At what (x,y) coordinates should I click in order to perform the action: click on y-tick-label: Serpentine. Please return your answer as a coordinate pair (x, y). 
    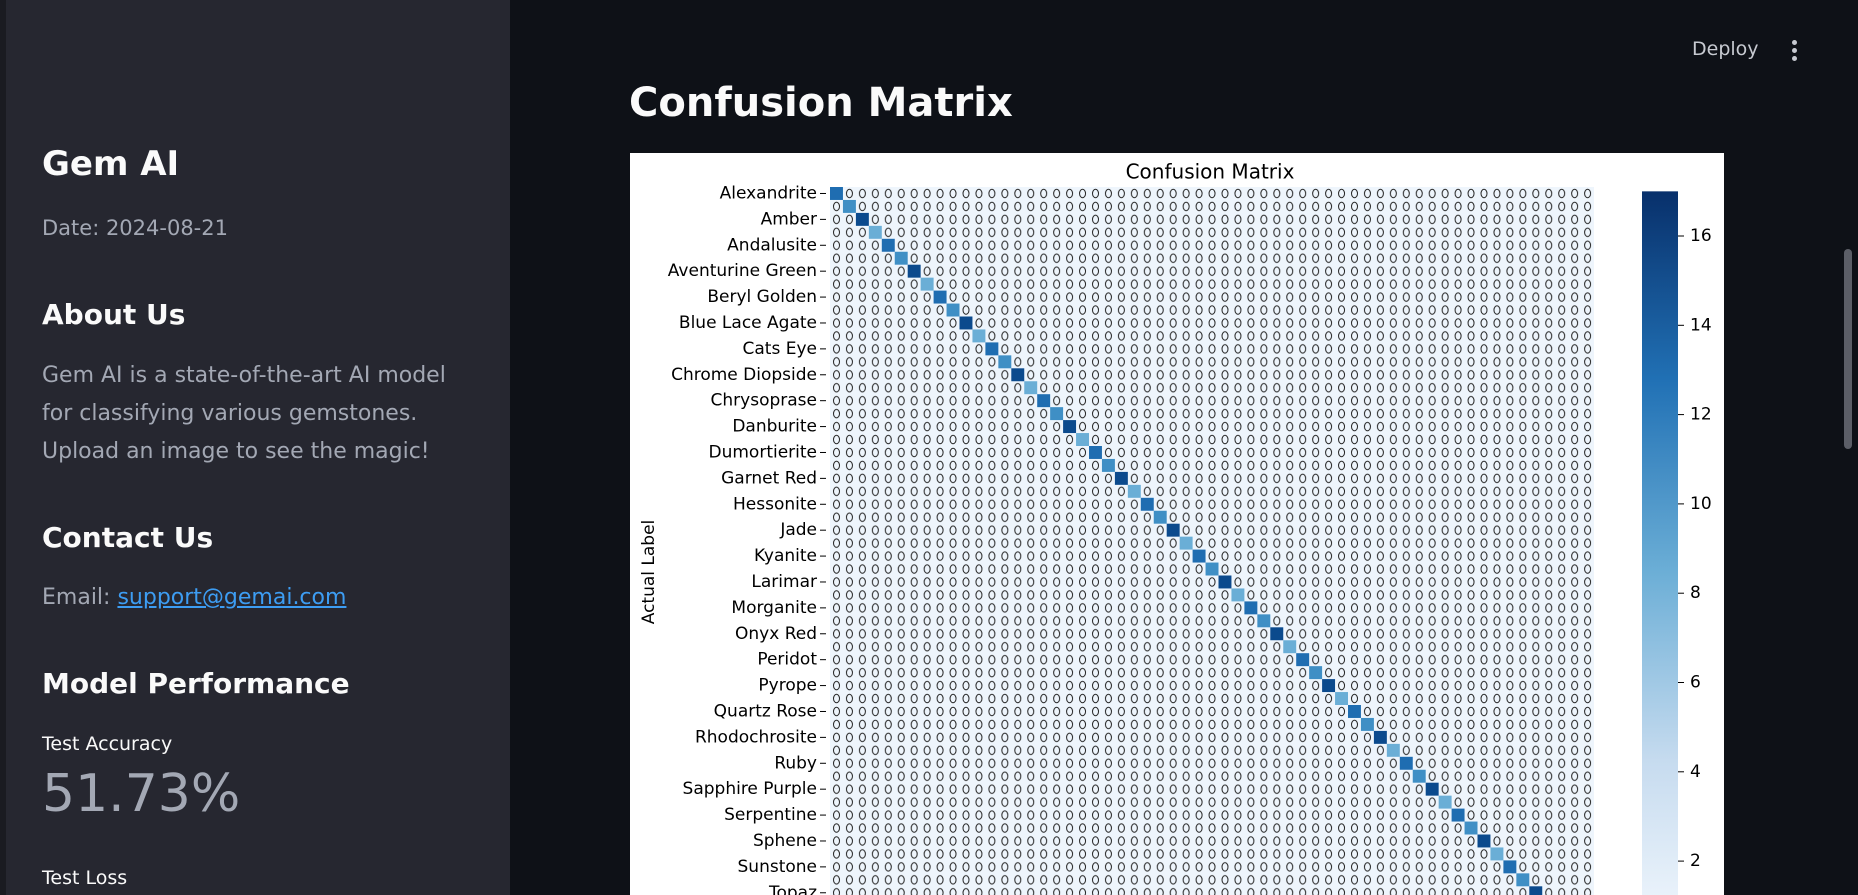
    Looking at the image, I should click on (770, 815).